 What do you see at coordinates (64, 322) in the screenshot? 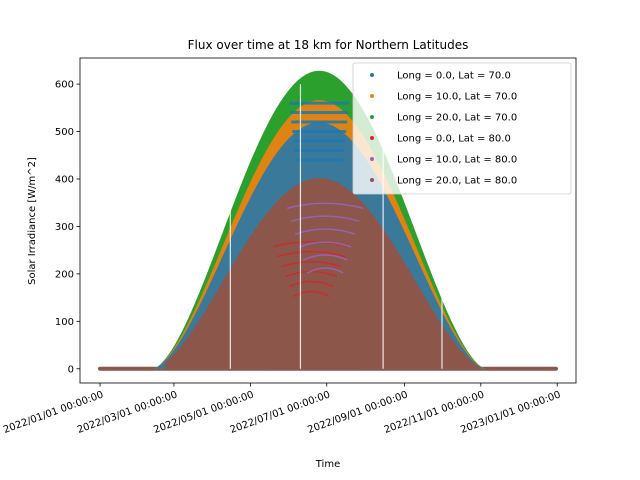
I see `y-tick-label: 100` at bounding box center [64, 322].